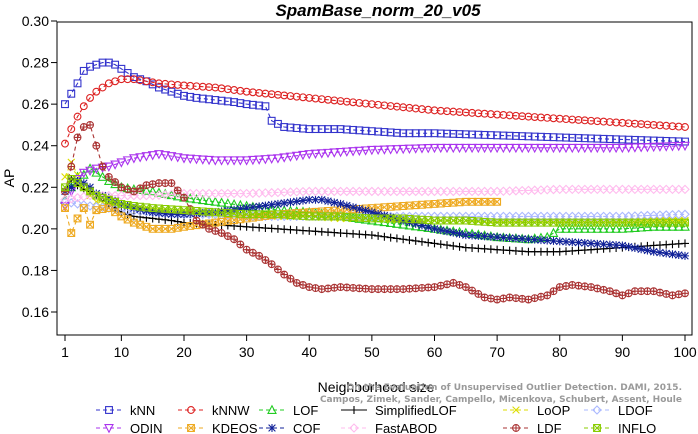 This screenshot has width=698, height=434. Describe the element at coordinates (122, 352) in the screenshot. I see `x-tick-label: 10` at that location.